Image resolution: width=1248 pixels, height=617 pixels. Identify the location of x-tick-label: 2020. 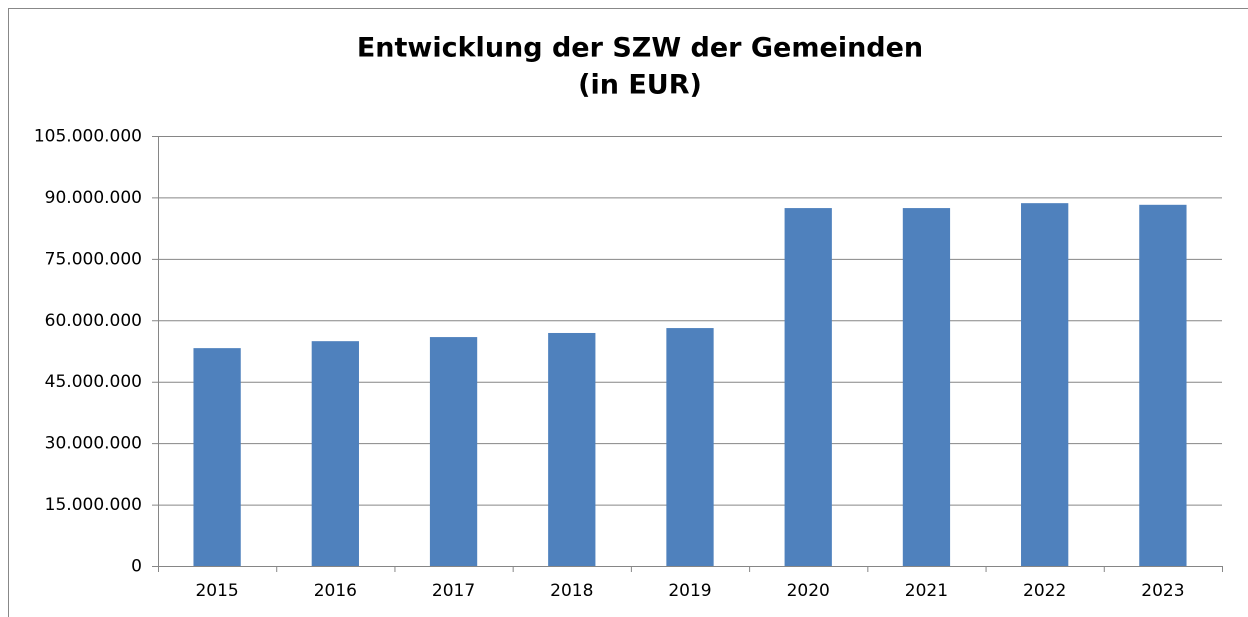
(808, 591).